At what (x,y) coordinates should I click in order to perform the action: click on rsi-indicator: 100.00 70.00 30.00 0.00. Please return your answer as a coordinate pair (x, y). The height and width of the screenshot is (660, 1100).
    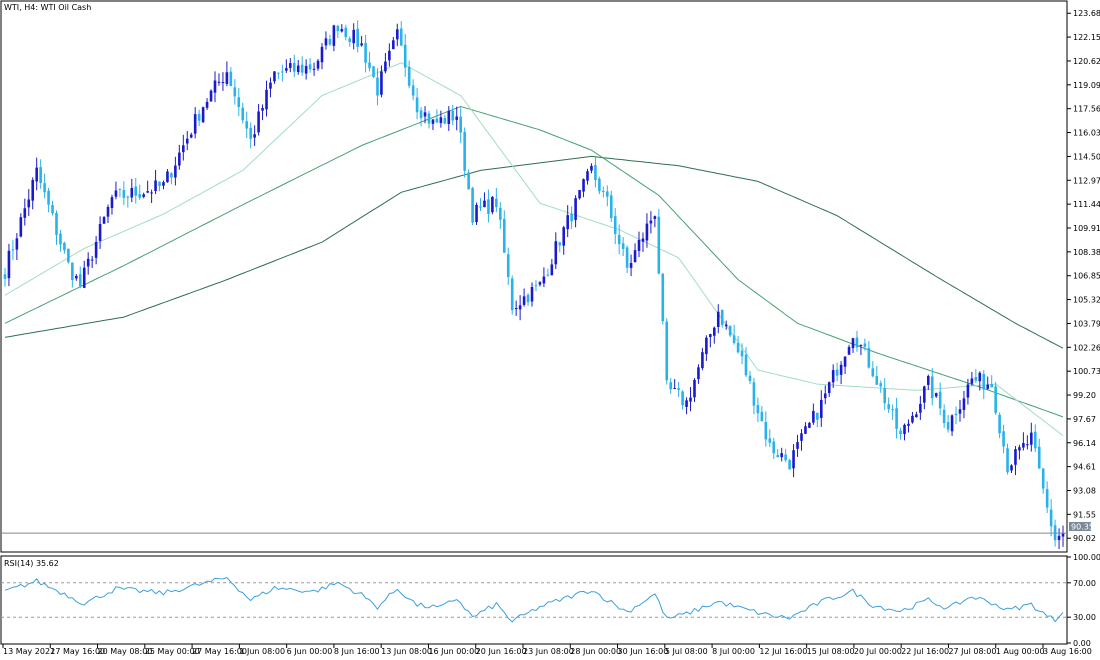
    Looking at the image, I should click on (550, 600).